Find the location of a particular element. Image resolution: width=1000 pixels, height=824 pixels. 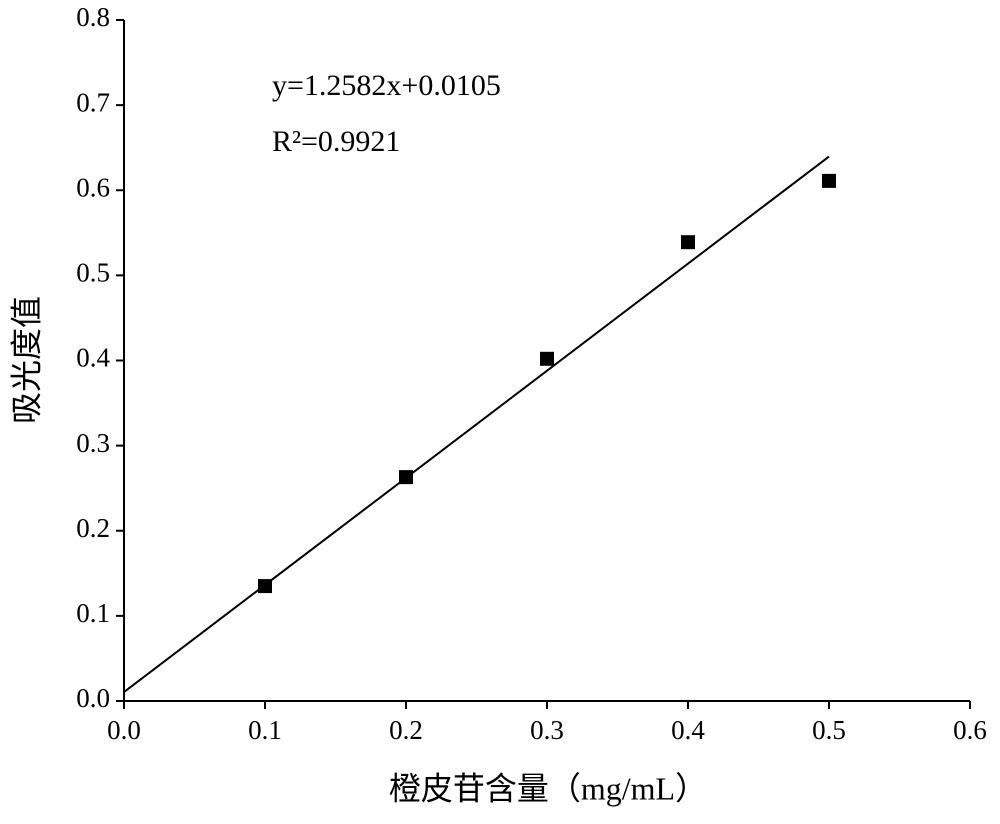

x-tick-label: 0.5 is located at coordinates (829, 730).